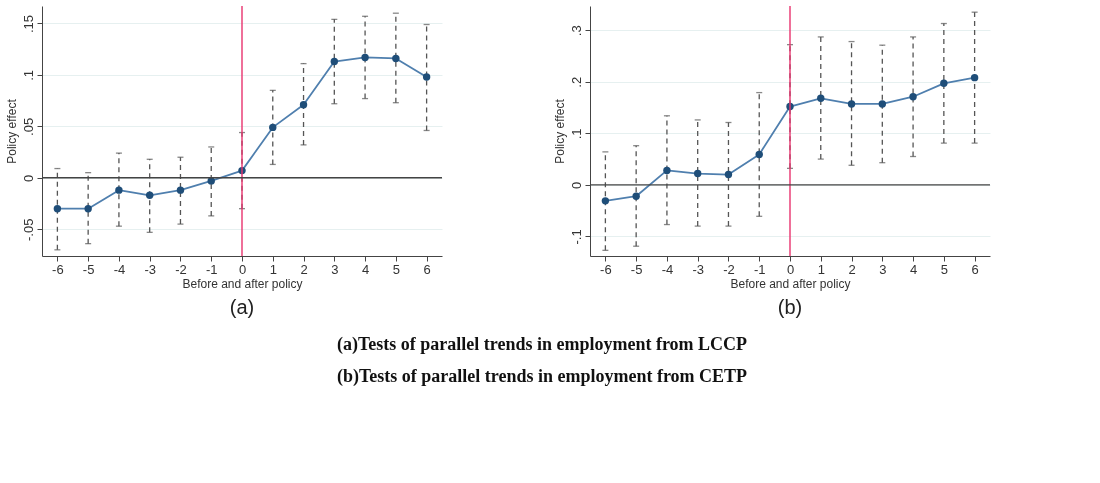 This screenshot has width=1100, height=483. I want to click on y-tick-label: -.1, so click(576, 237).